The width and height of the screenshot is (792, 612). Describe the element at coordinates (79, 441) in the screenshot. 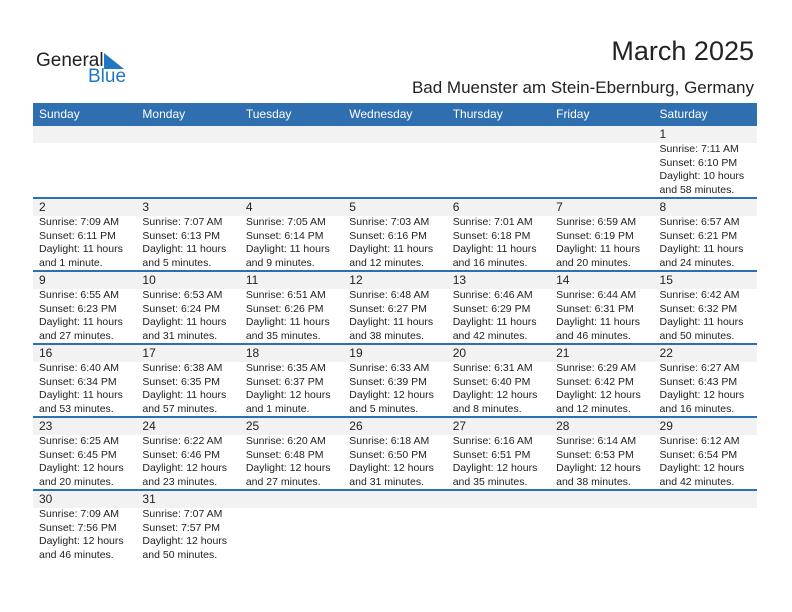

I see `sunrise-text: Sunrise: 6:25 AM` at that location.